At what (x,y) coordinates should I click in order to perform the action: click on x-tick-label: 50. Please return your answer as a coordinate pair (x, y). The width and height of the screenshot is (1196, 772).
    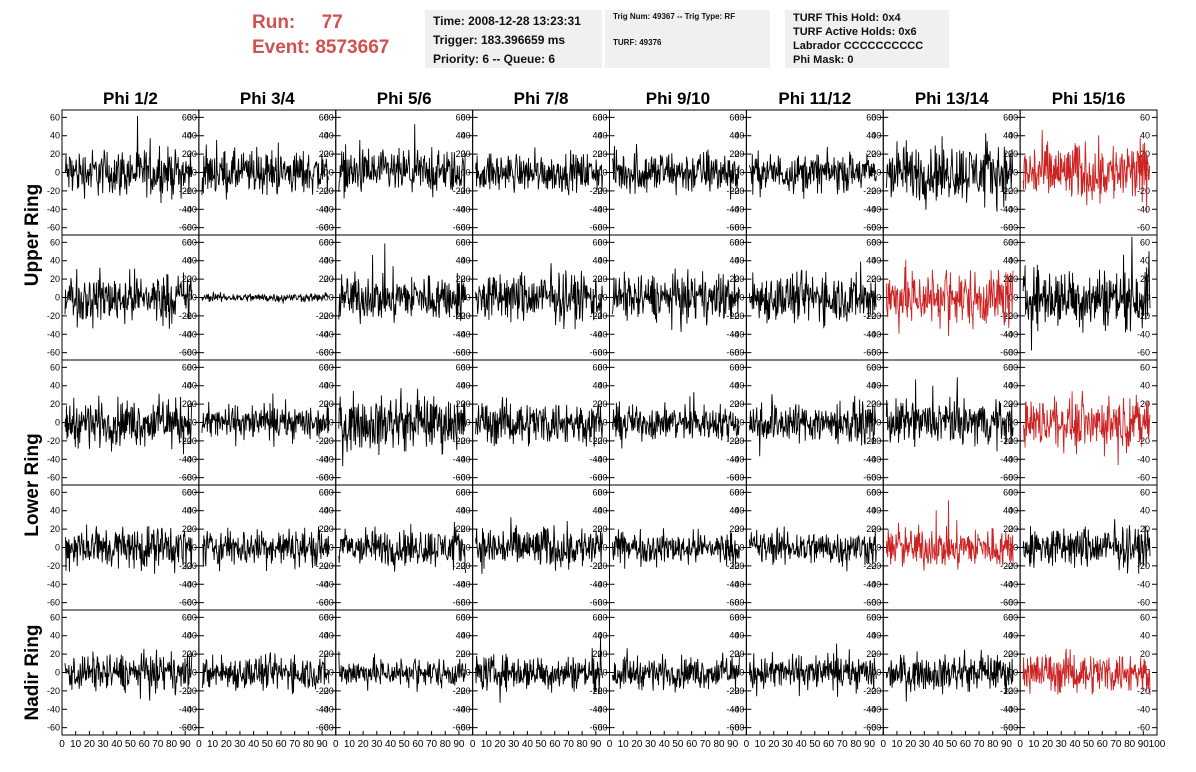
    Looking at the image, I should click on (131, 744).